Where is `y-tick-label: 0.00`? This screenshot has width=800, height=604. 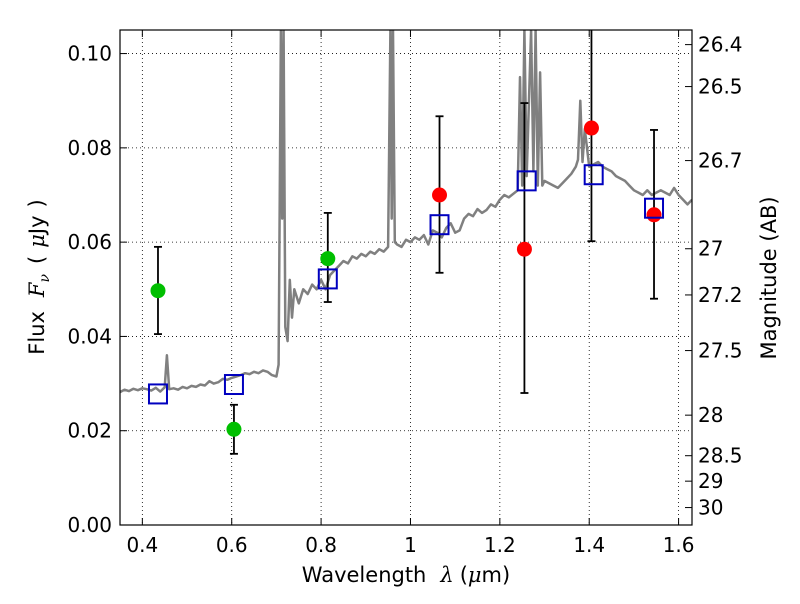 y-tick-label: 0.00 is located at coordinates (89, 525).